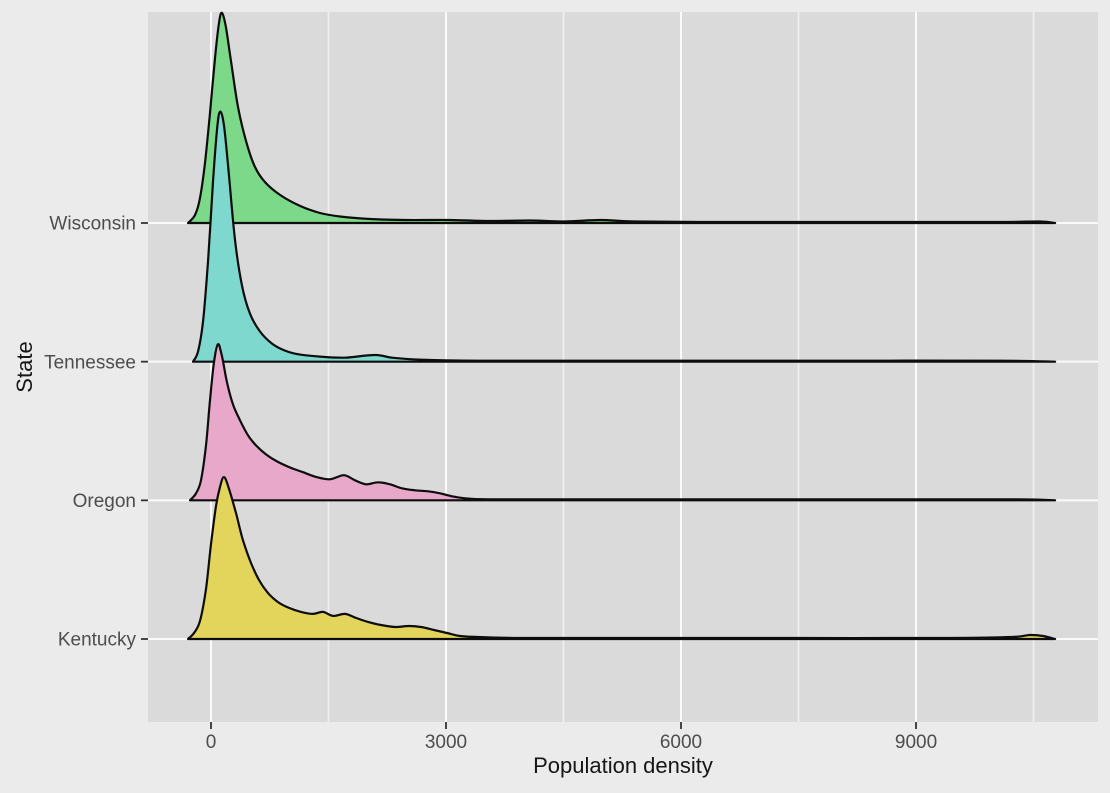 The width and height of the screenshot is (1110, 793). What do you see at coordinates (24, 367) in the screenshot?
I see `y-axis-title: State` at bounding box center [24, 367].